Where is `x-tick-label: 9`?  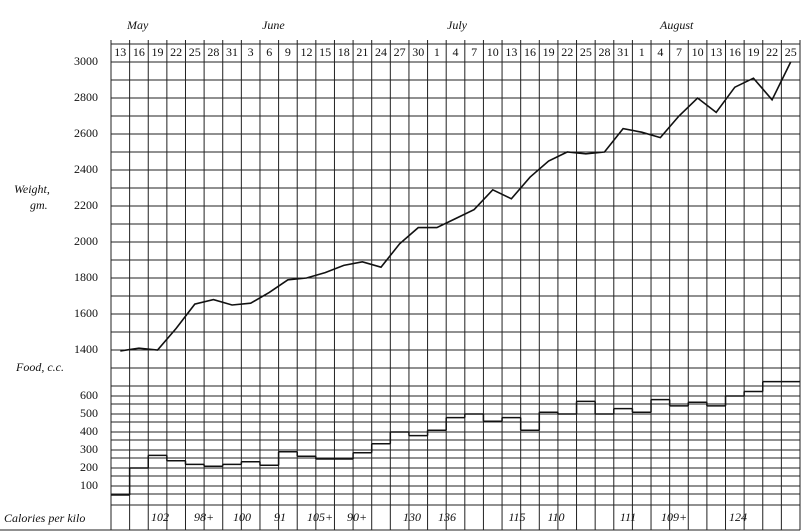 x-tick-label: 9 is located at coordinates (288, 52).